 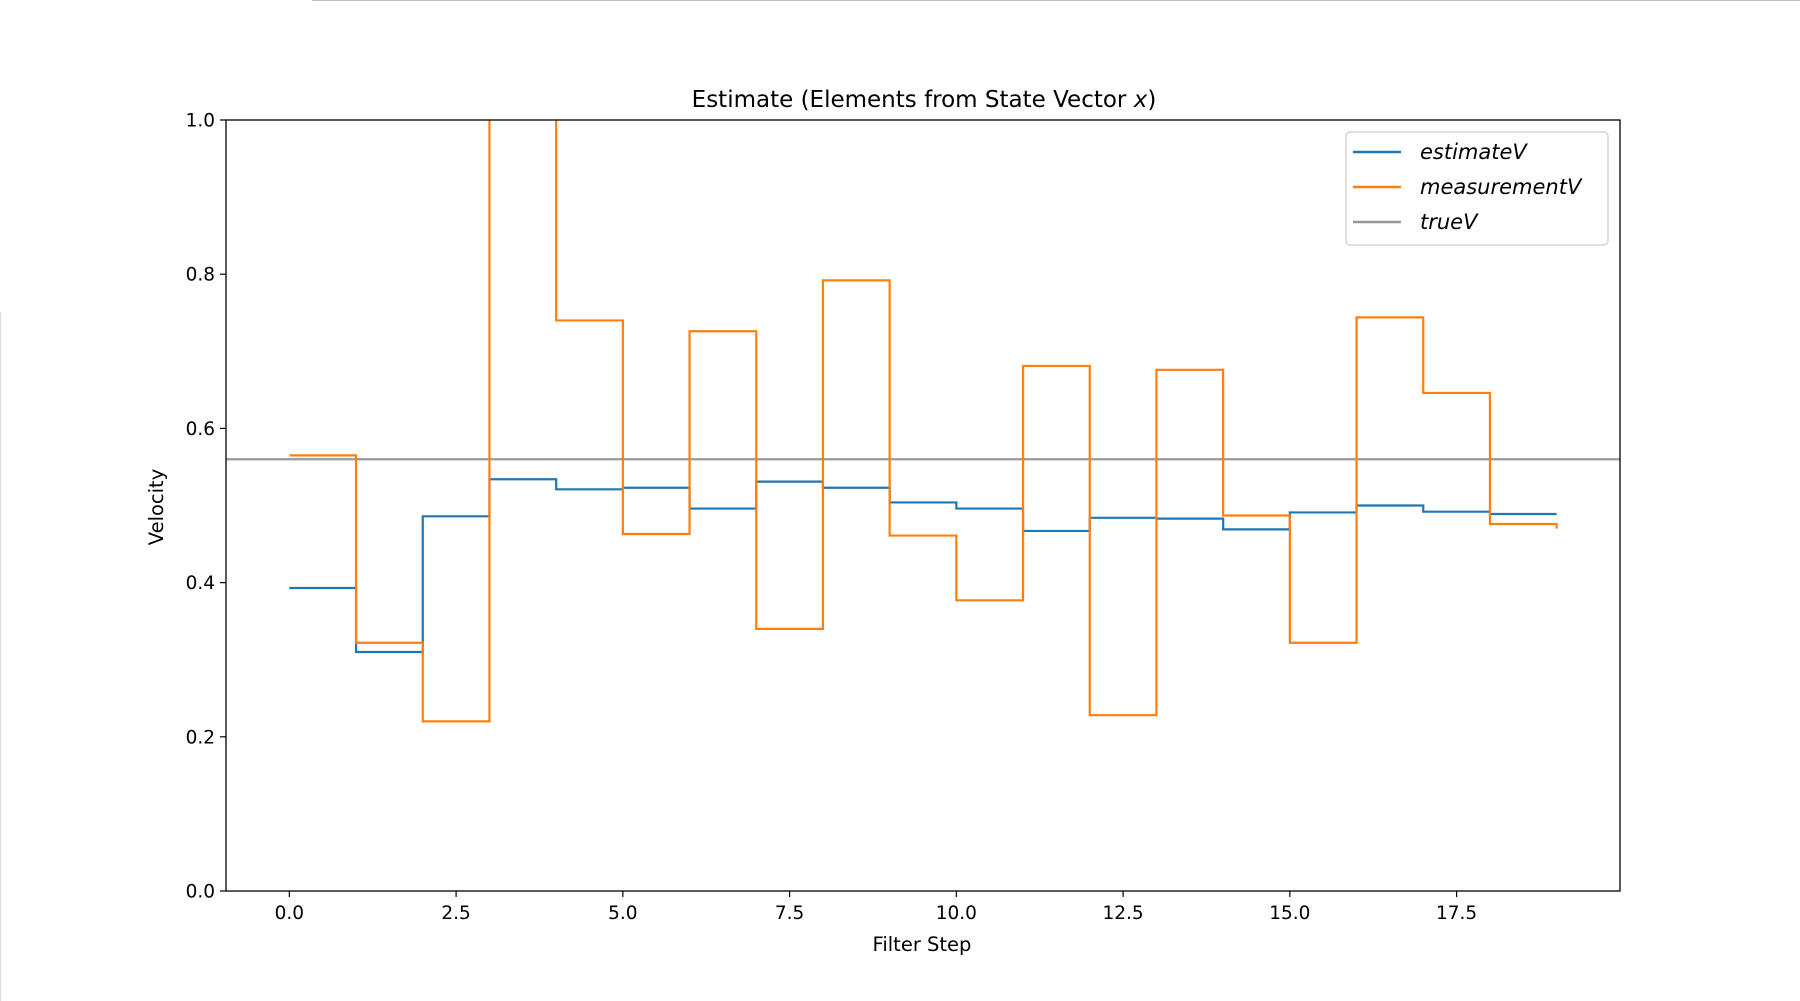 I want to click on series-estimateV-line, so click(x=923, y=566).